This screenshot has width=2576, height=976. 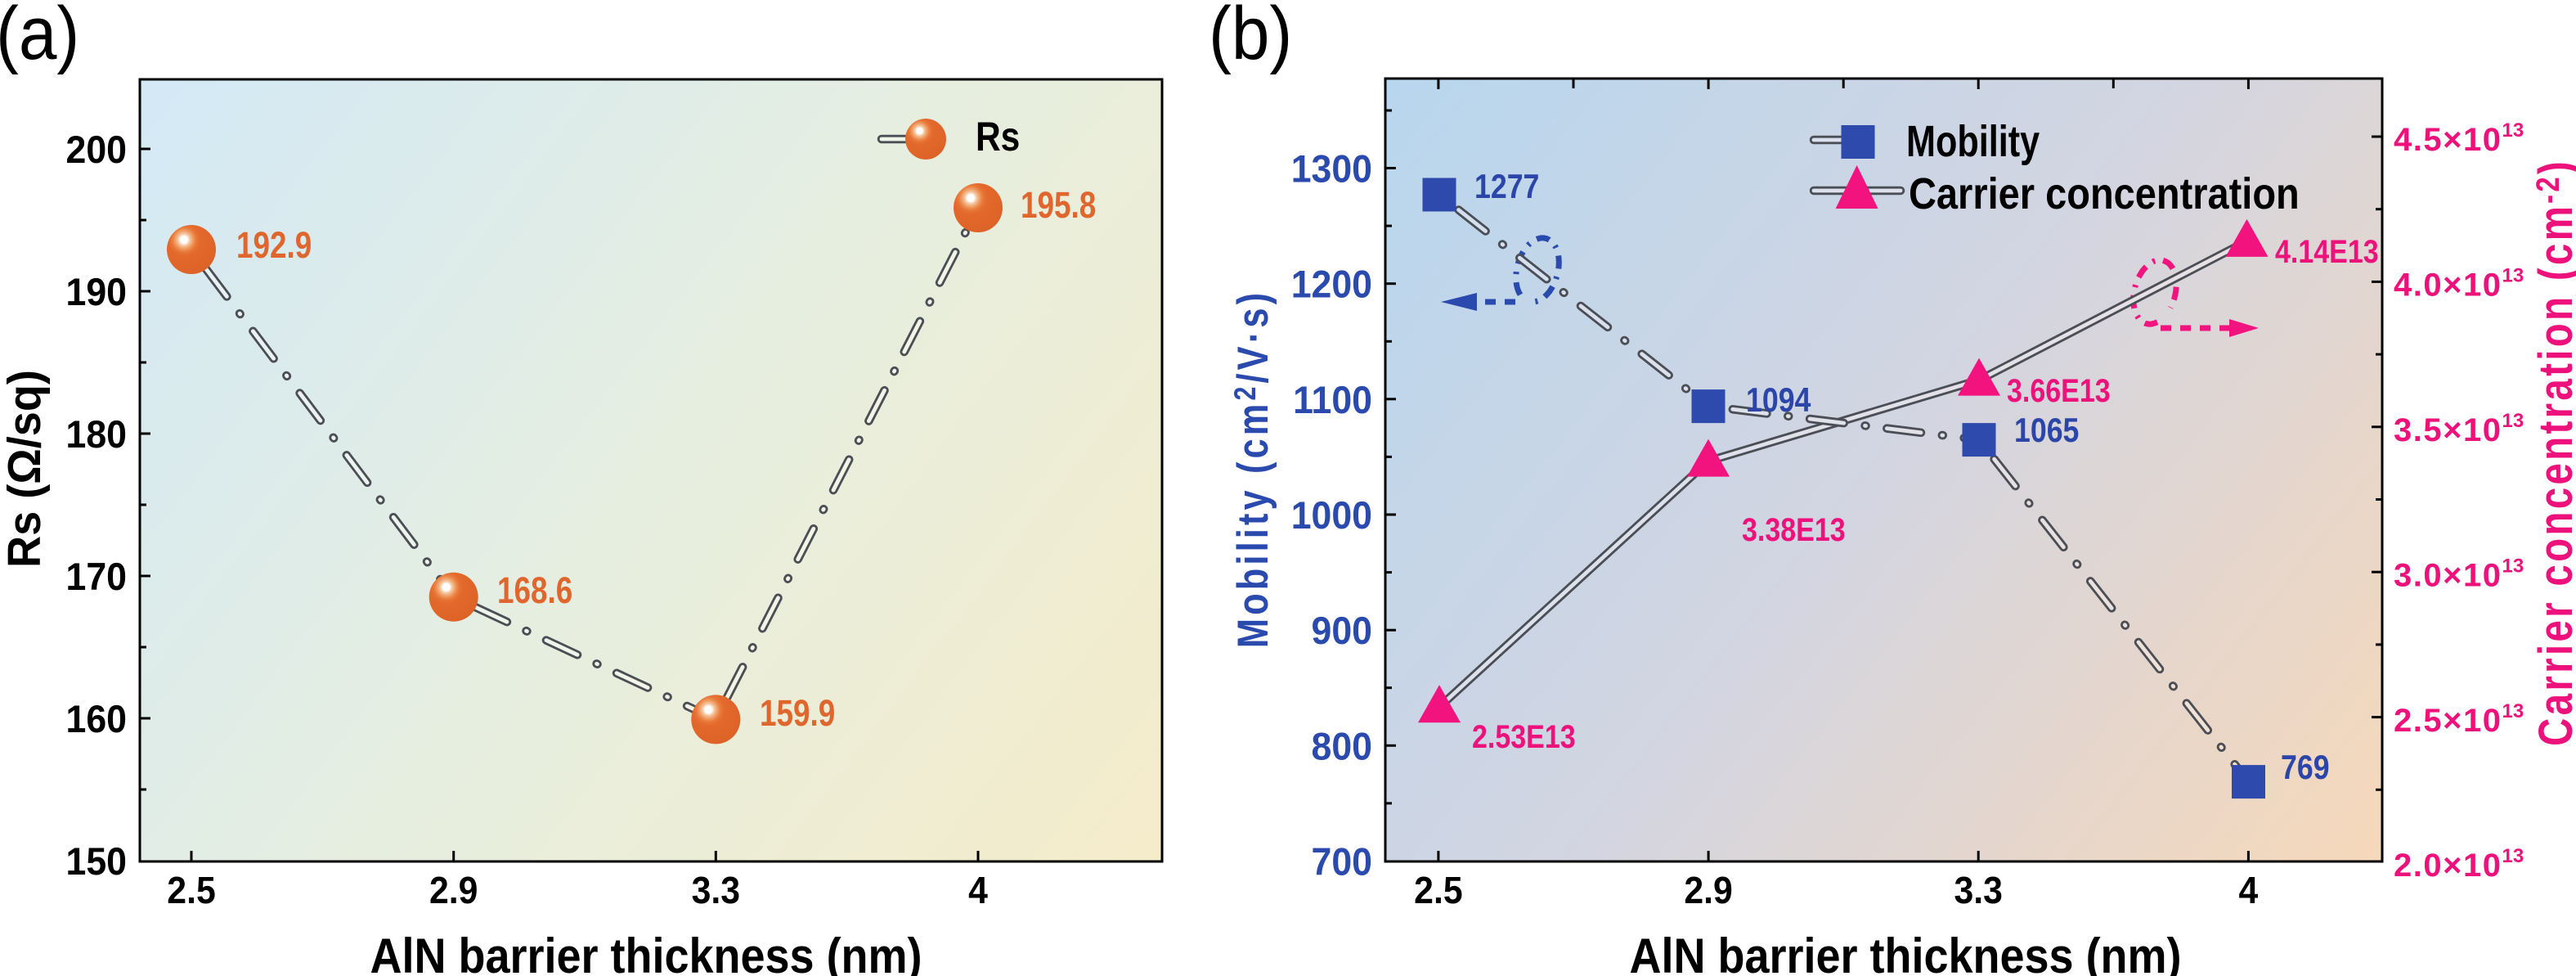 I want to click on svg-text: 3.5×1013, so click(x=2459, y=429).